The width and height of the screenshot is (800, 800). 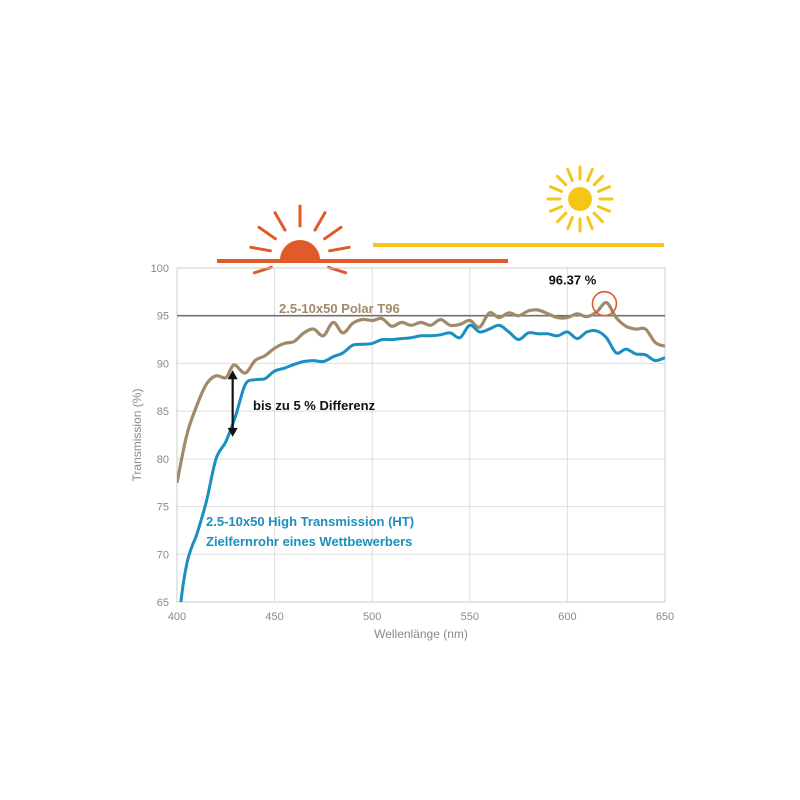 What do you see at coordinates (160, 269) in the screenshot?
I see `y-tick-label: 100` at bounding box center [160, 269].